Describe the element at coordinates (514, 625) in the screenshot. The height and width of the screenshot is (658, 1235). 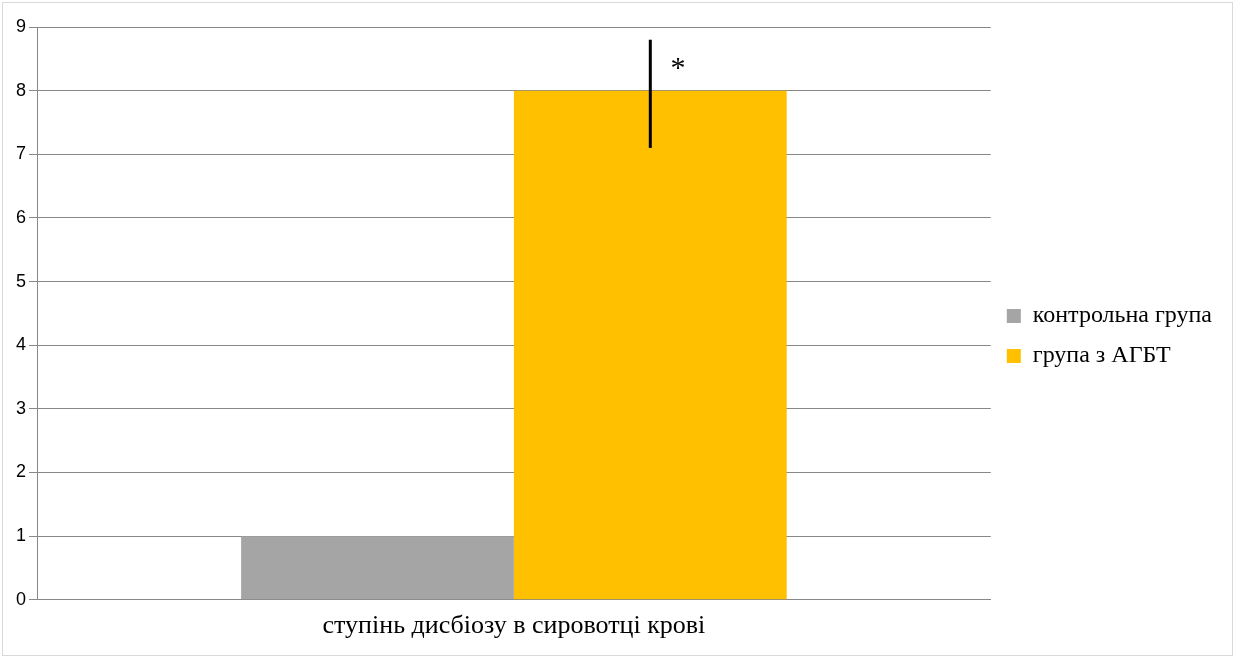
I see `x-tick-label: ступінь дисбіозу в сировотці крові` at that location.